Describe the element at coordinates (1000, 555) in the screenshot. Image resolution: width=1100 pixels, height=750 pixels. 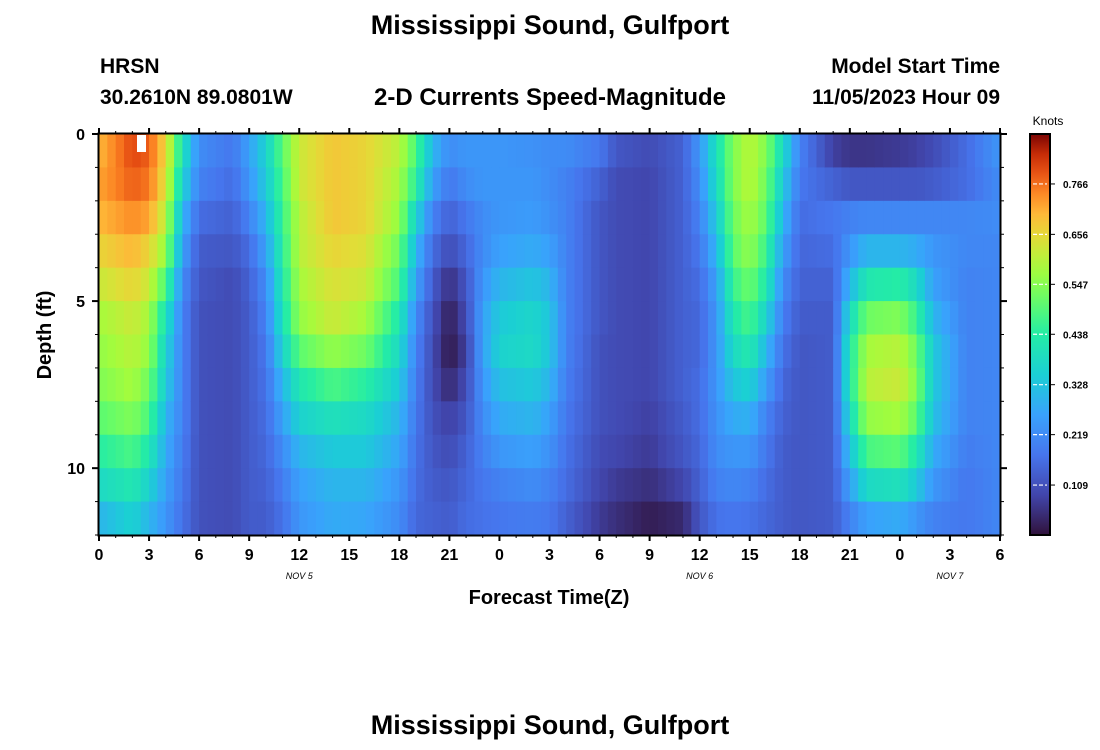
I see `x-tick-label: 6` at that location.